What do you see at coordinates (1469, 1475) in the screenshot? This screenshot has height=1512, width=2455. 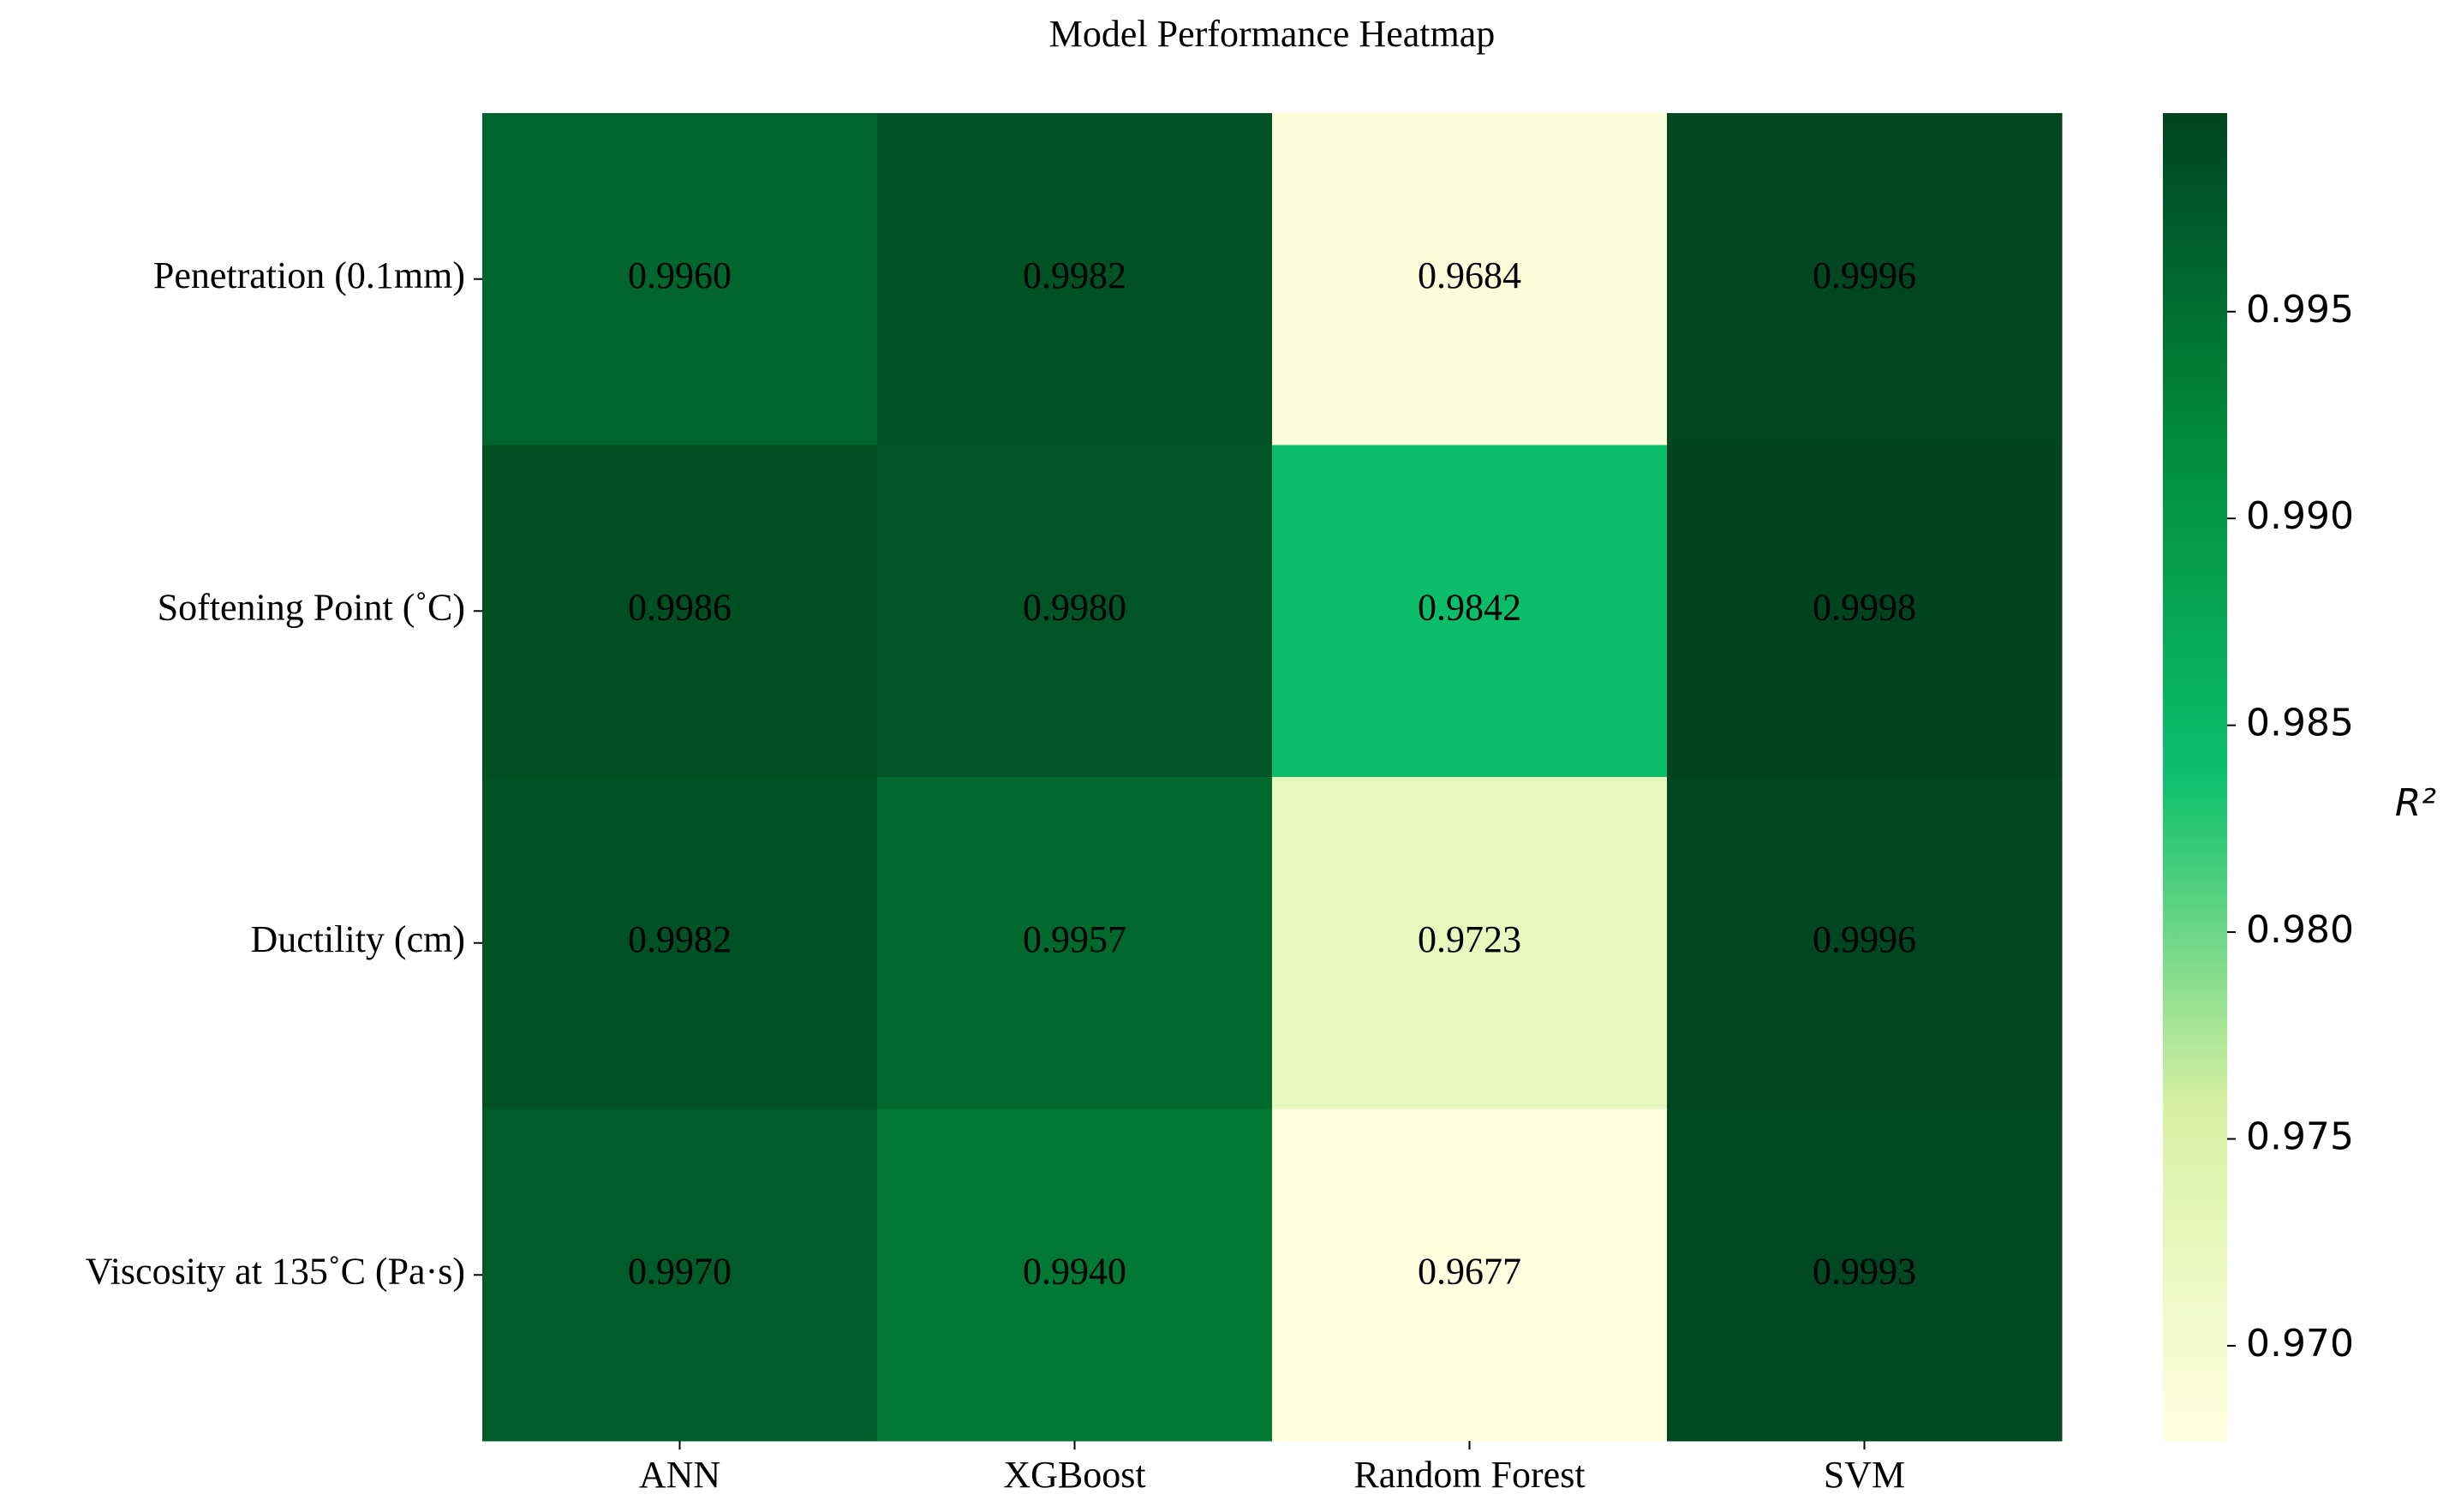 I see `x-tick-label: Random Forest` at bounding box center [1469, 1475].